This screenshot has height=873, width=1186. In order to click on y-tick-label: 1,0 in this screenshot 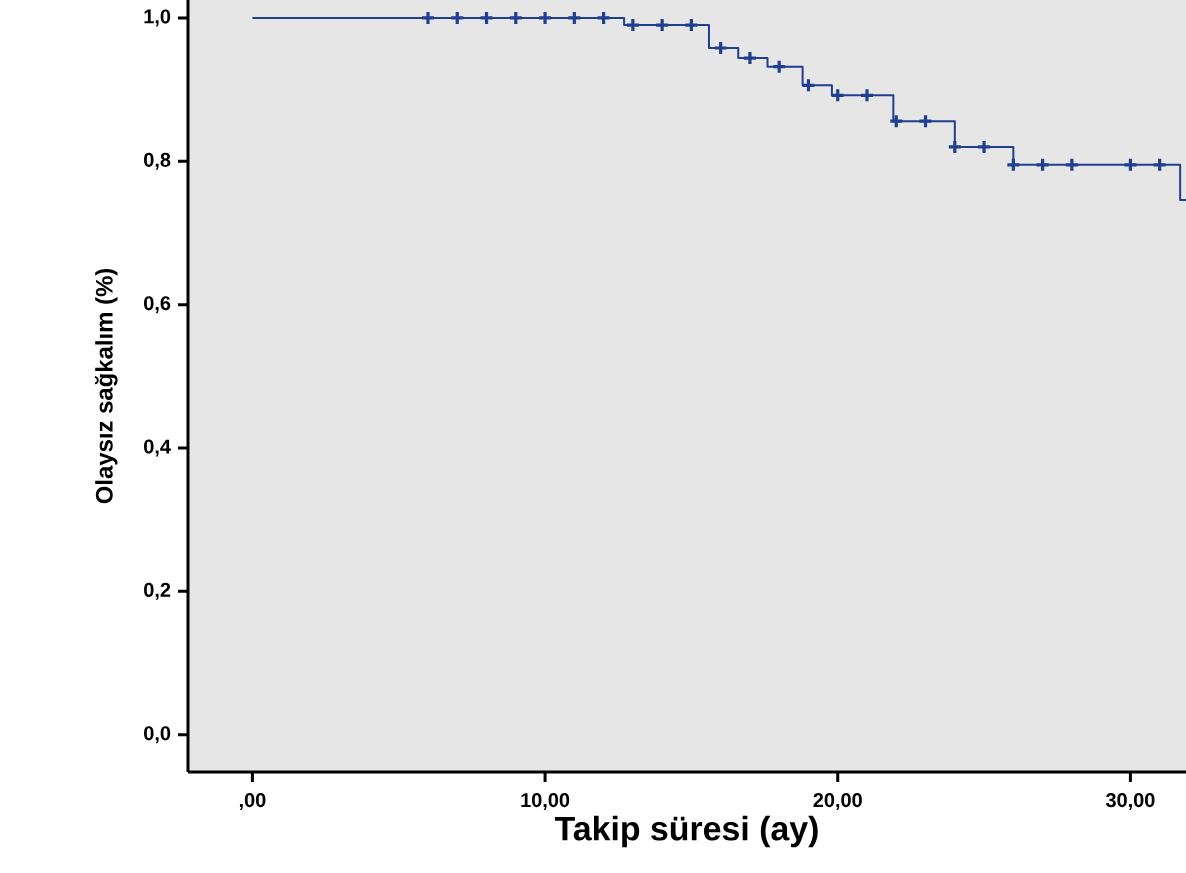, I will do `click(157, 18)`.